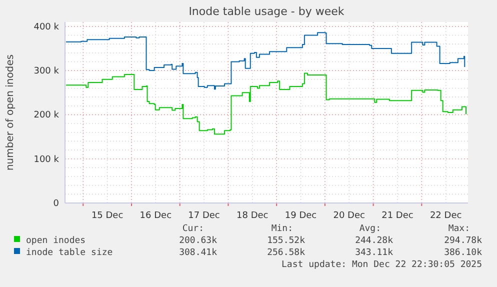  What do you see at coordinates (463, 253) in the screenshot?
I see `text: 386.10k` at bounding box center [463, 253].